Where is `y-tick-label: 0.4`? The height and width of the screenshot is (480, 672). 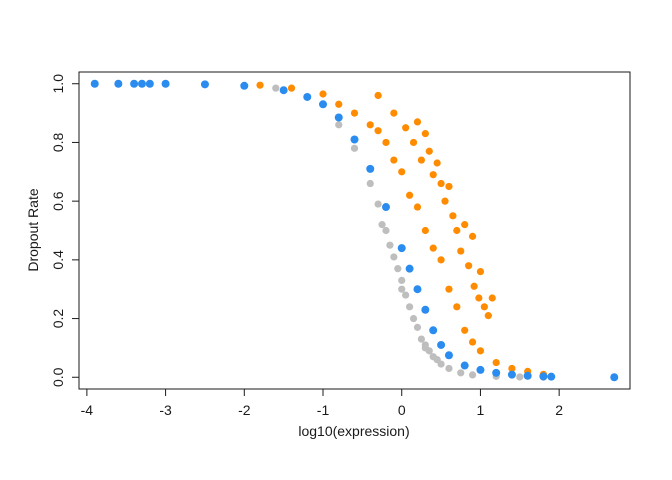 y-tick-label: 0.4 is located at coordinates (58, 260).